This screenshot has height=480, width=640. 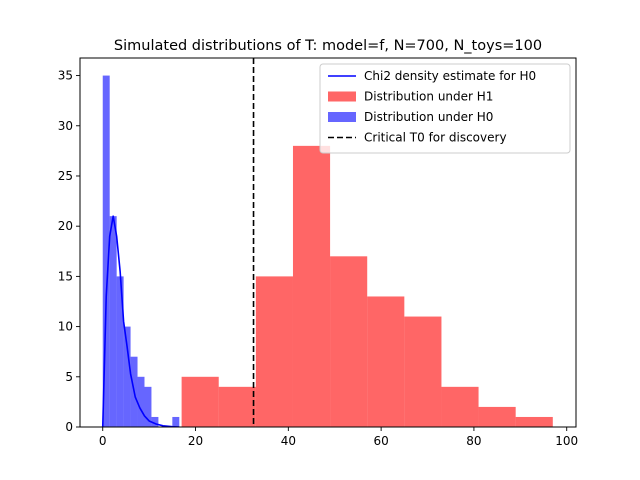 I want to click on y-tick-label-7: 35, so click(x=65, y=76).